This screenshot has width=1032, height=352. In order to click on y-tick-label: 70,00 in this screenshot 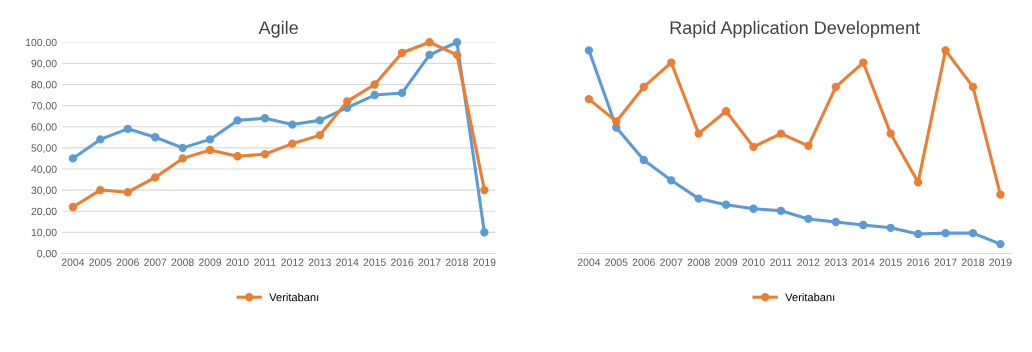, I will do `click(44, 106)`.